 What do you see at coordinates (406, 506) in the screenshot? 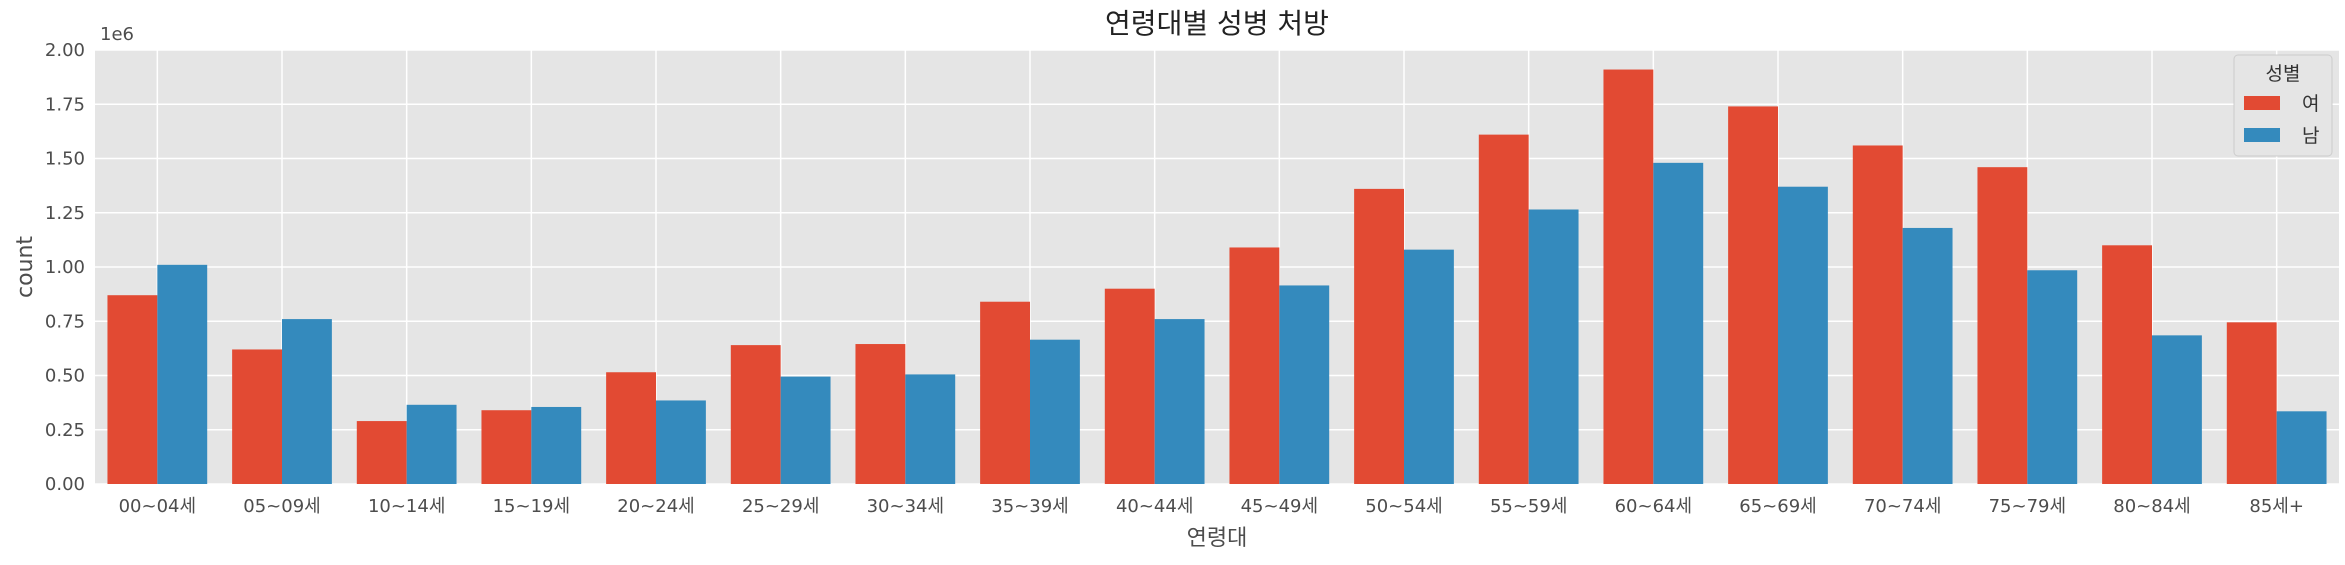
I see `x-tick-label: 10~14세` at bounding box center [406, 506].